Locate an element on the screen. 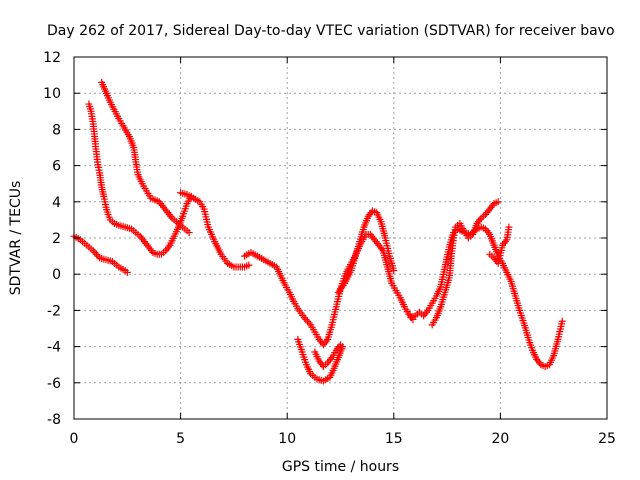  x-tick-label: 25 is located at coordinates (607, 439).